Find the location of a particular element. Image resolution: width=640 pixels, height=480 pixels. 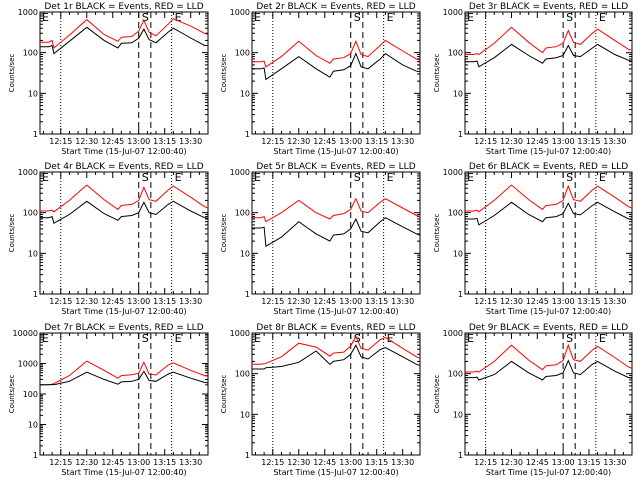

panel-title: Det 3r BLACK = Events, RED = LLD is located at coordinates (548, 7).